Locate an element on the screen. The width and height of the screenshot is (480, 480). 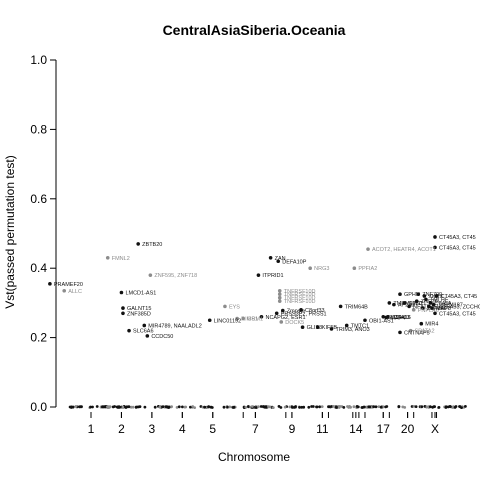
point-label: RIMS1 is located at coordinates (249, 320).